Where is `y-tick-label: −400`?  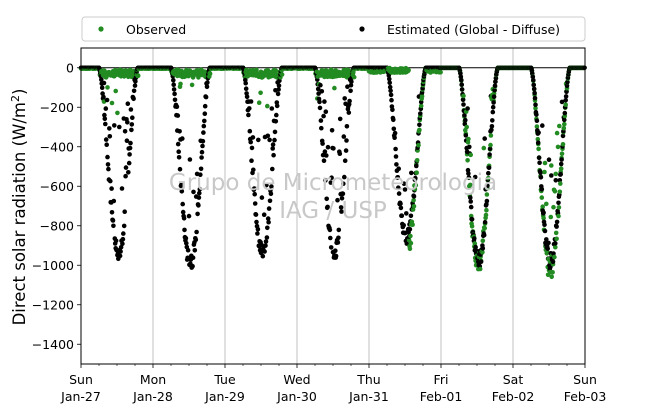
y-tick-label: −400 is located at coordinates (57, 146).